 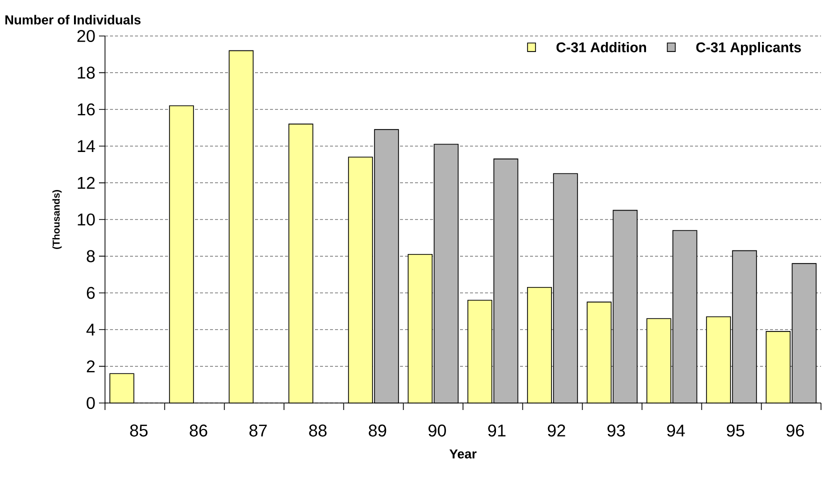 I want to click on x-tick-label: 92, so click(x=557, y=430).